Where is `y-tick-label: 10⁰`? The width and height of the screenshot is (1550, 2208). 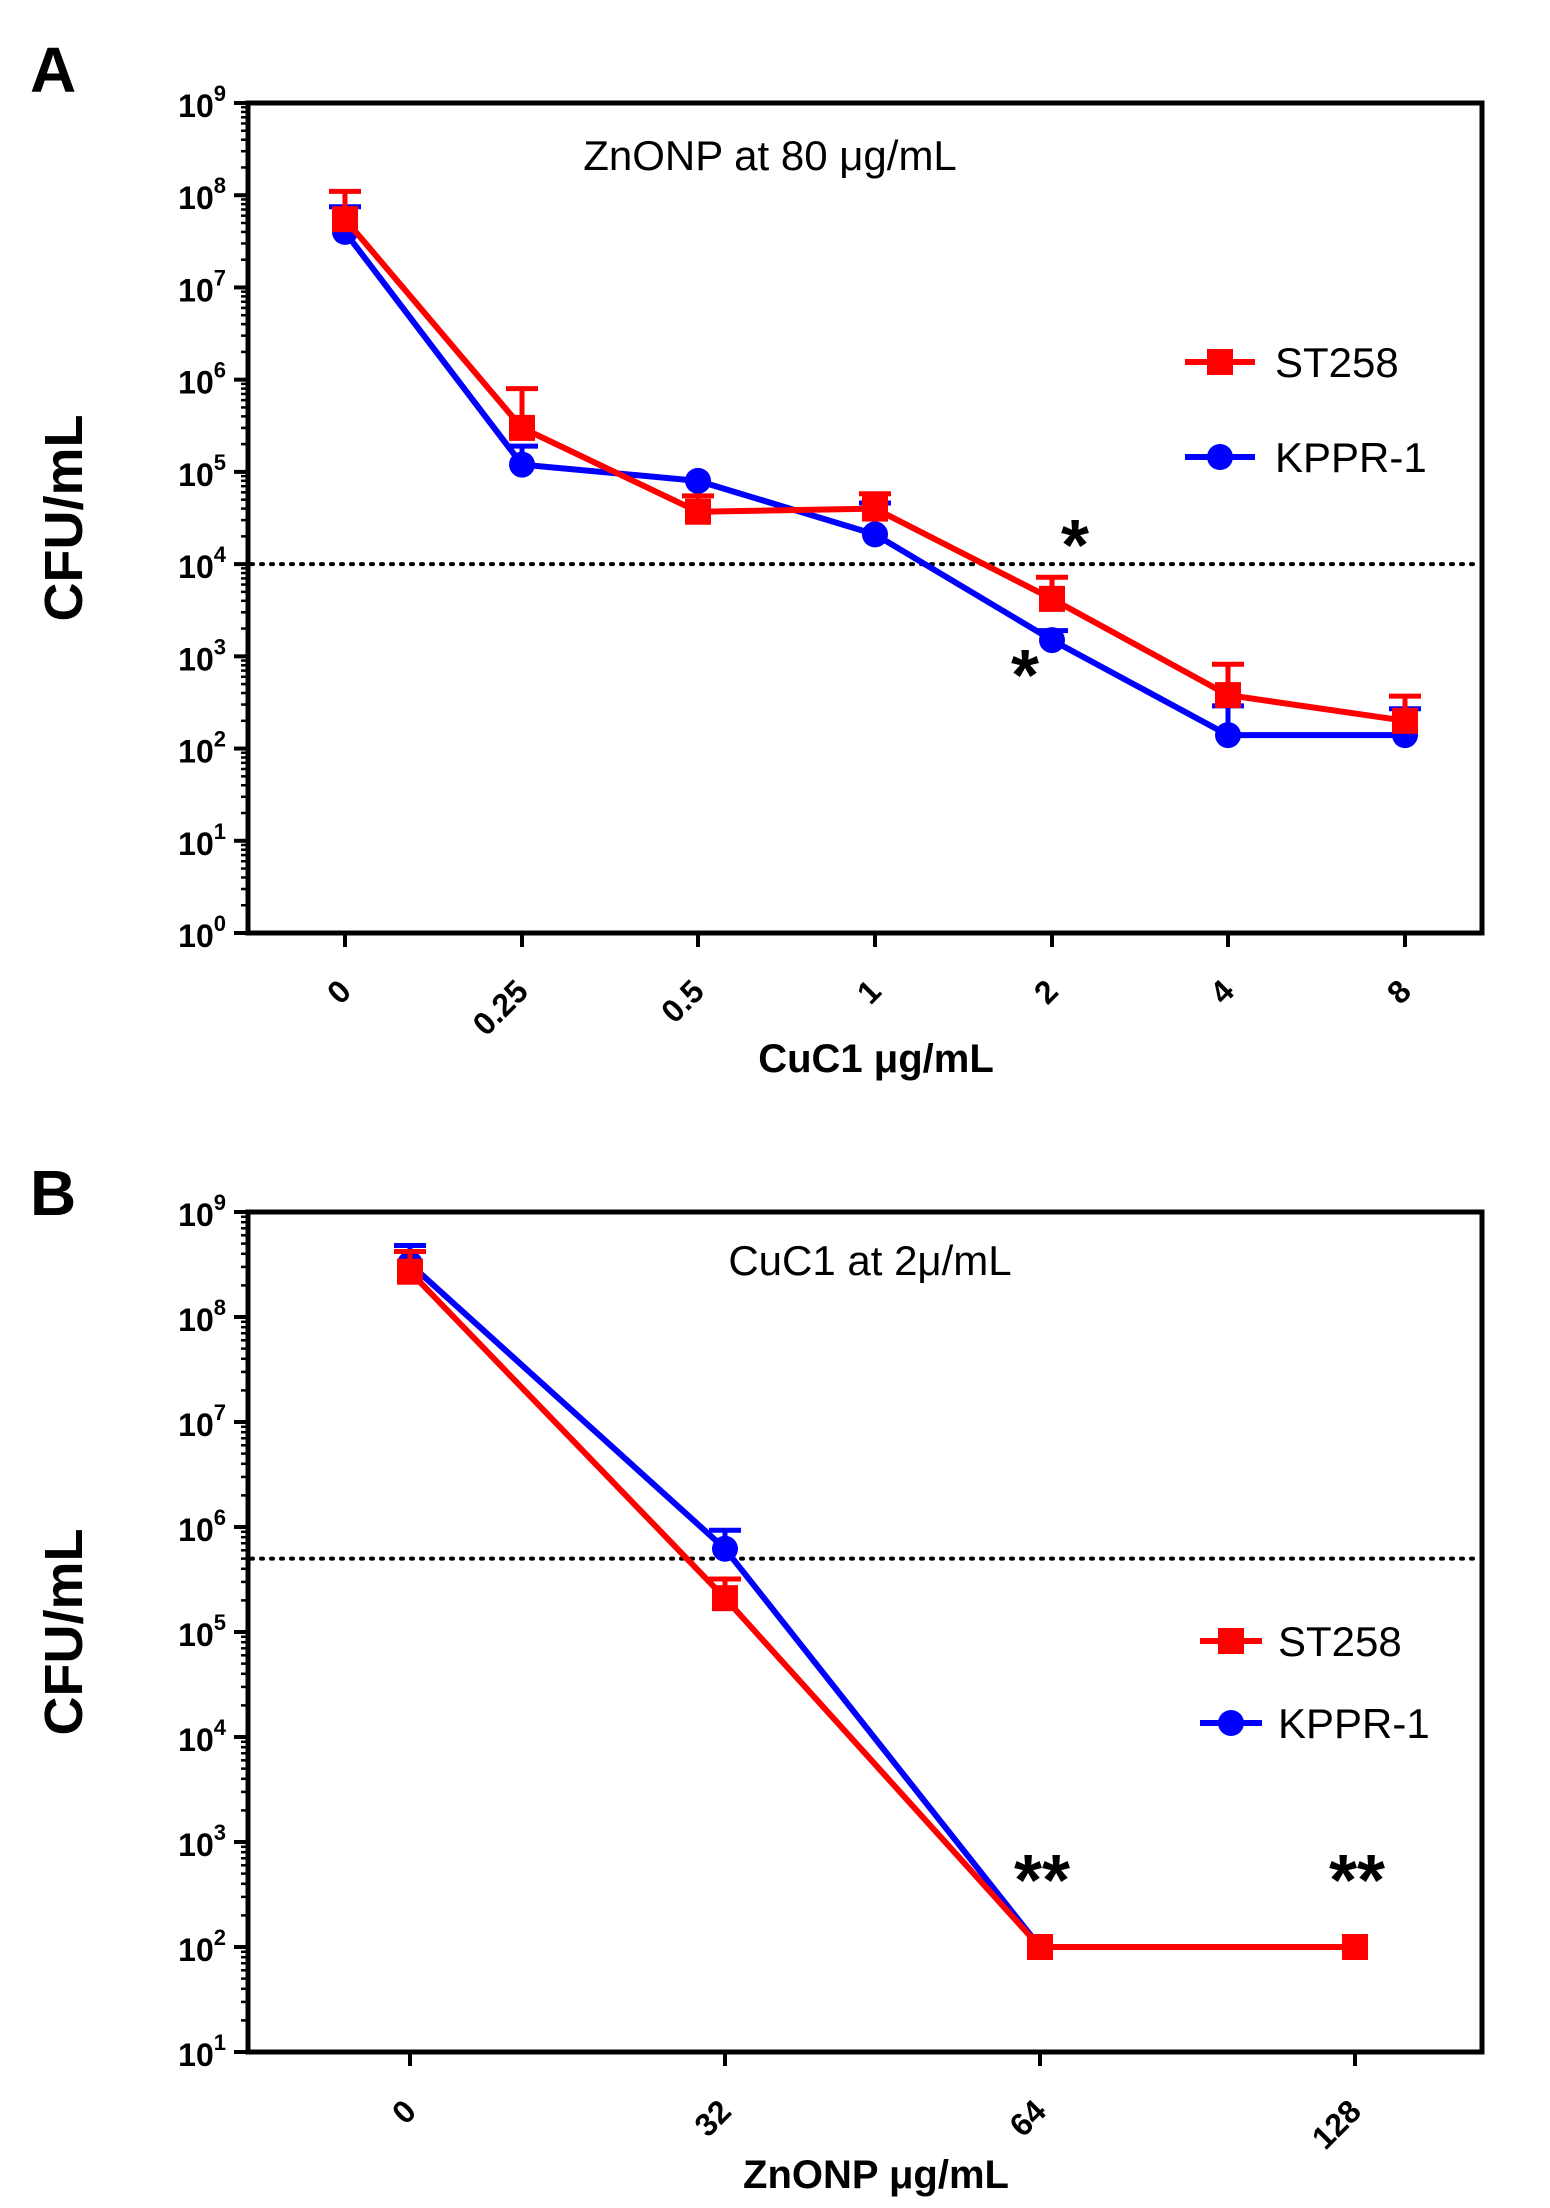 y-tick-label: 10⁰ is located at coordinates (202, 932).